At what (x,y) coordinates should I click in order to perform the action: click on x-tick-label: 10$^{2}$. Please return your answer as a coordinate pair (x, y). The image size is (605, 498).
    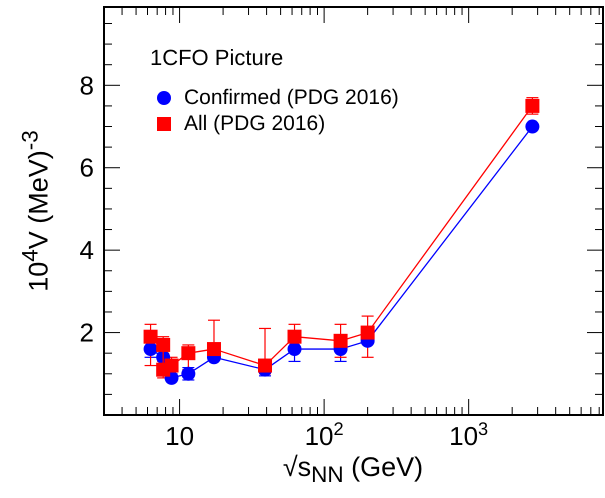
    Looking at the image, I should click on (324, 435).